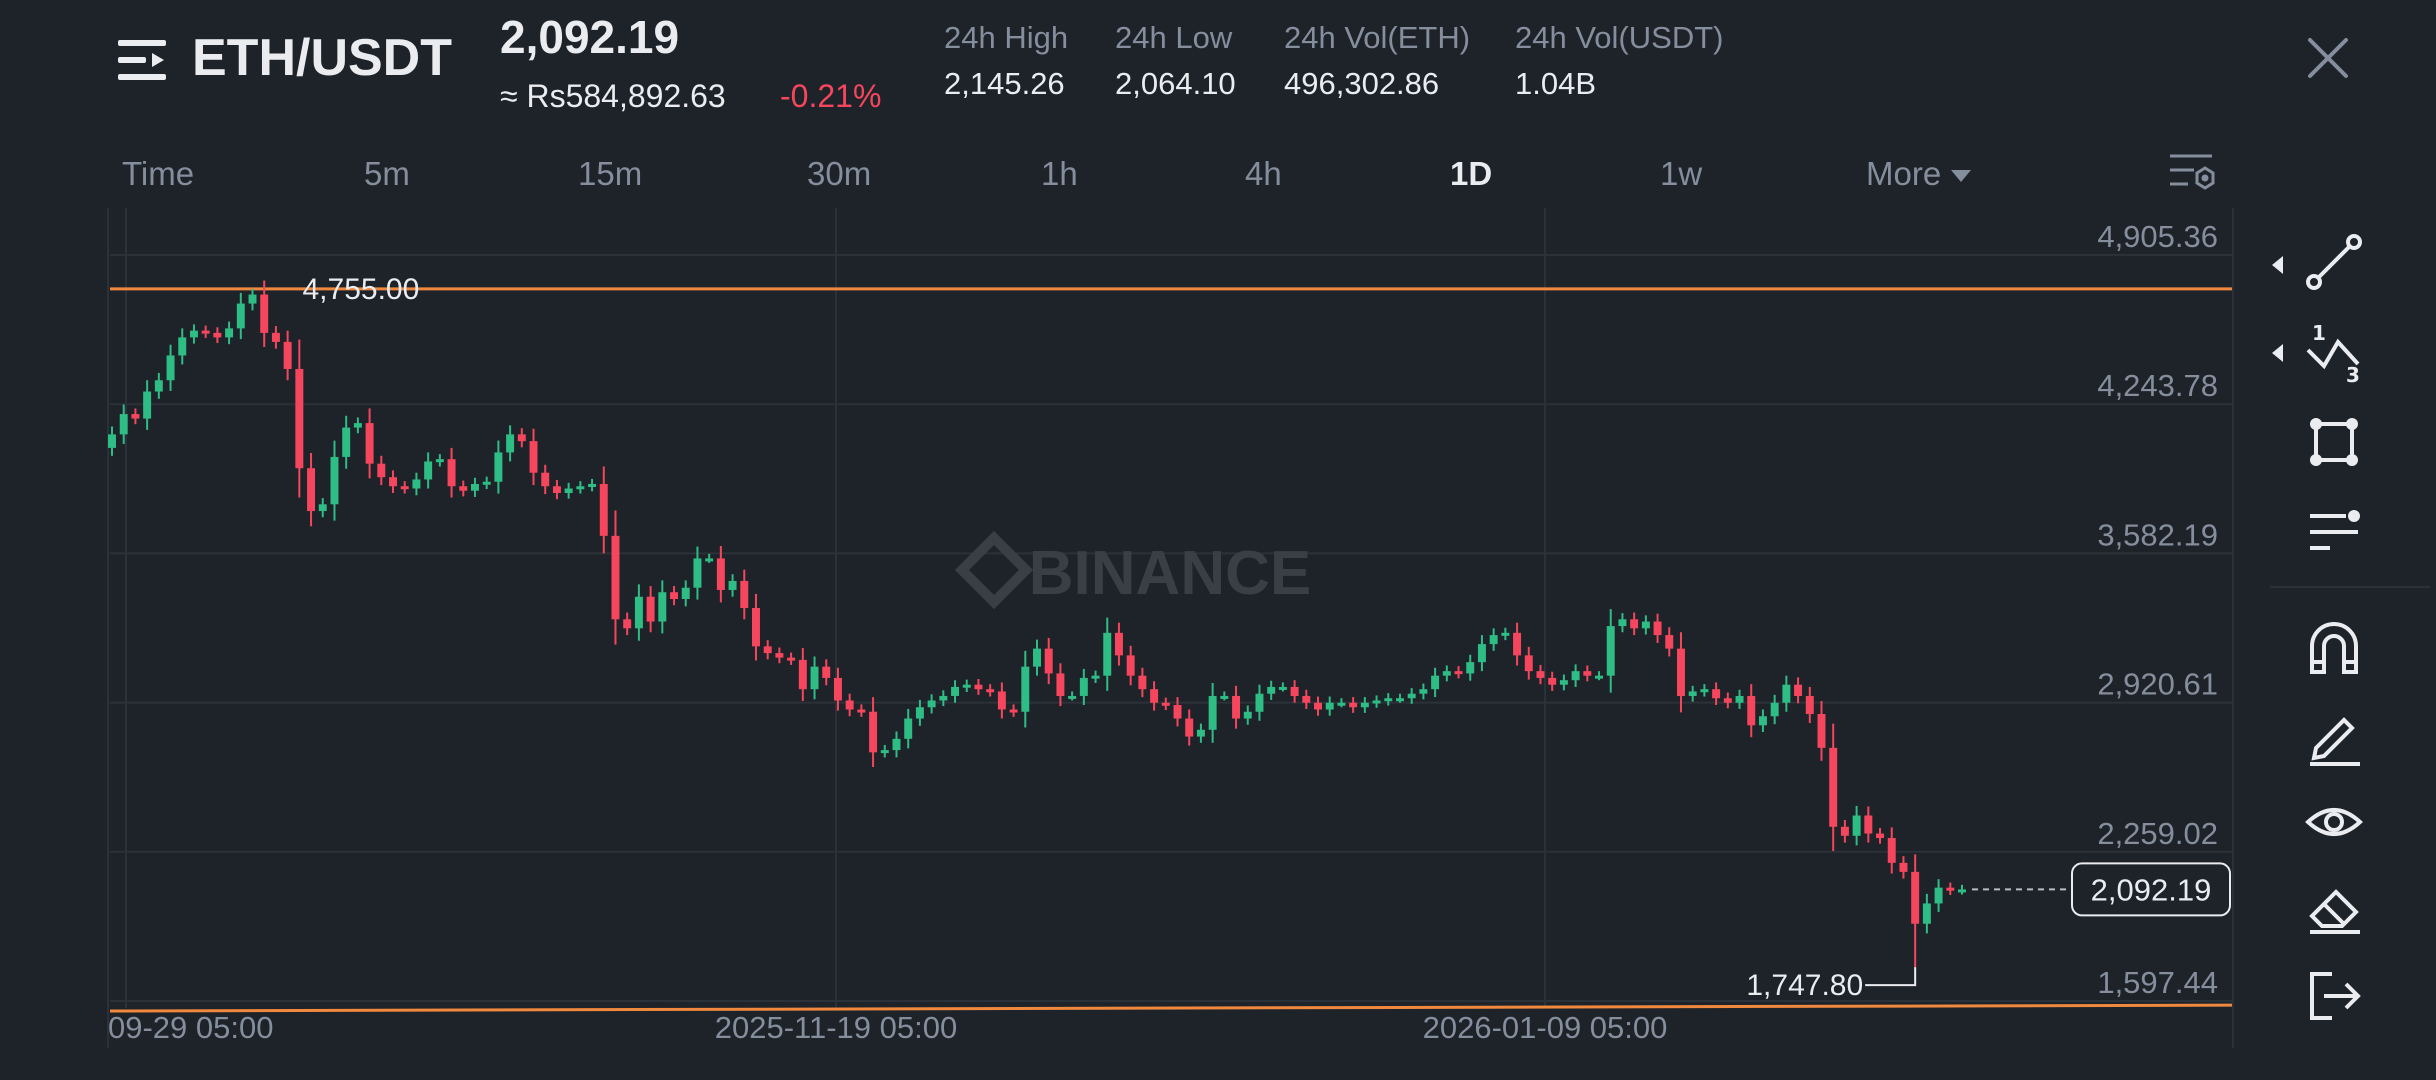  What do you see at coordinates (1059, 173) in the screenshot?
I see `tab-1h: 1h` at bounding box center [1059, 173].